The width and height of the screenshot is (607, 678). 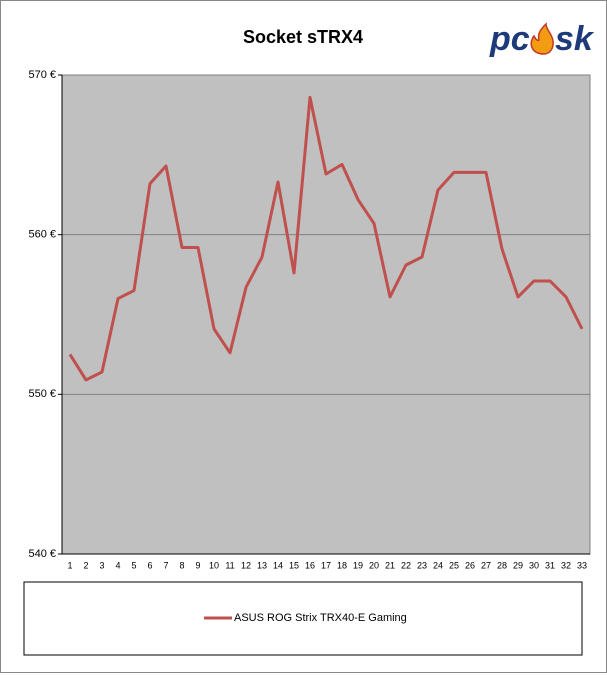 I want to click on x-tick-label: 32, so click(x=566, y=565).